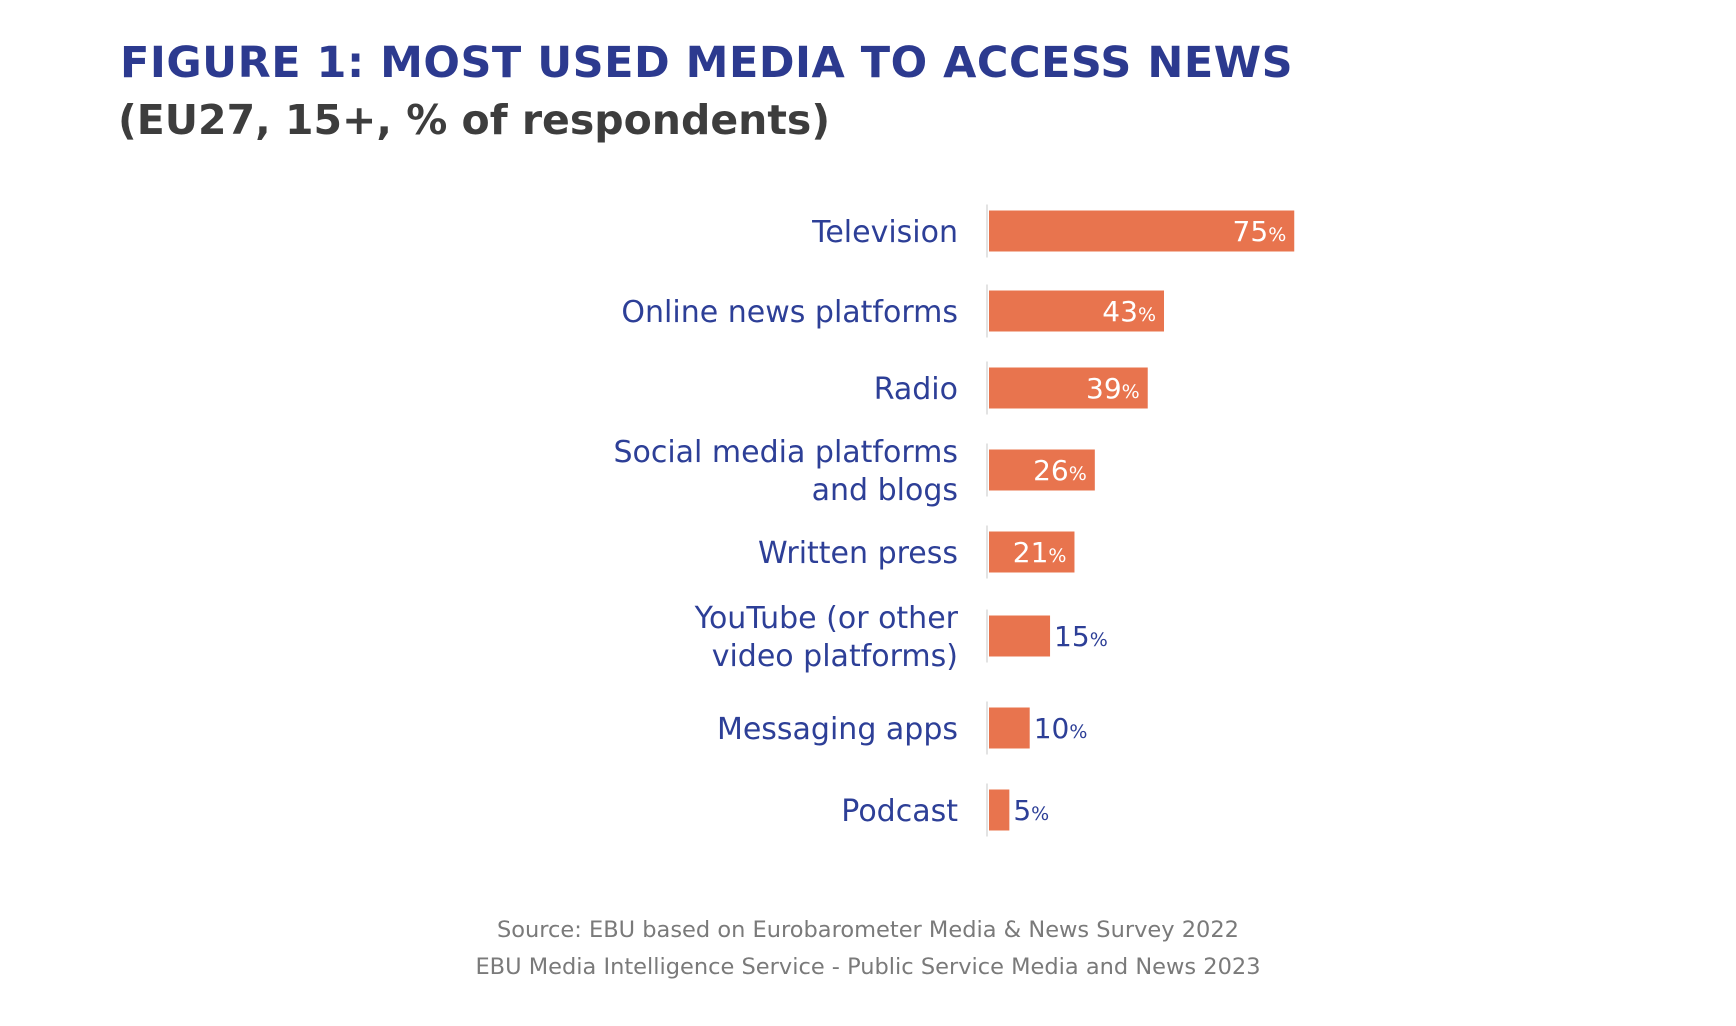 Image resolution: width=1736 pixels, height=1026 pixels. What do you see at coordinates (1061, 728) in the screenshot?
I see `value-label: 10%` at bounding box center [1061, 728].